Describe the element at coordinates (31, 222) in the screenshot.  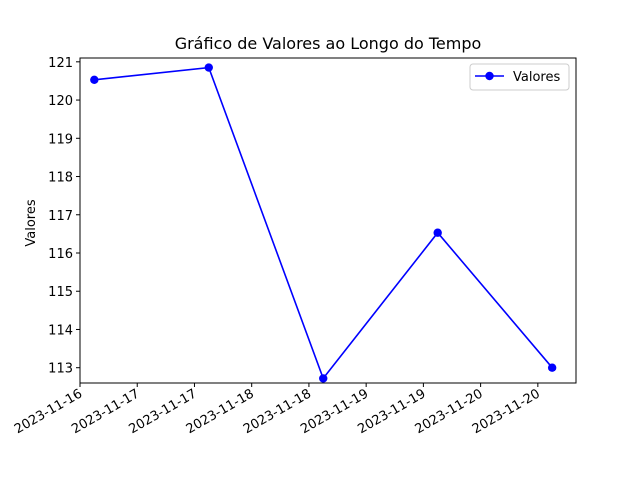
I see `y-axis-label: Valores` at that location.